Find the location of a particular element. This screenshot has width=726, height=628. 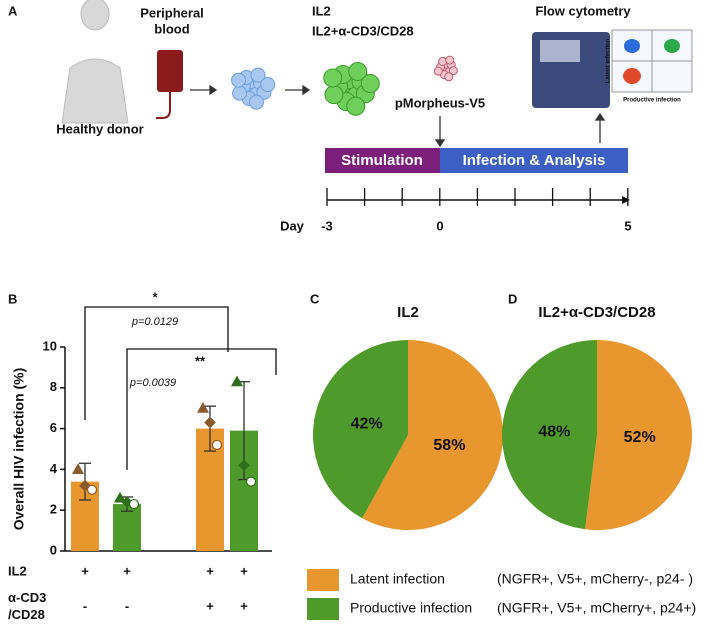

blood-label: Peripheral is located at coordinates (172, 12).